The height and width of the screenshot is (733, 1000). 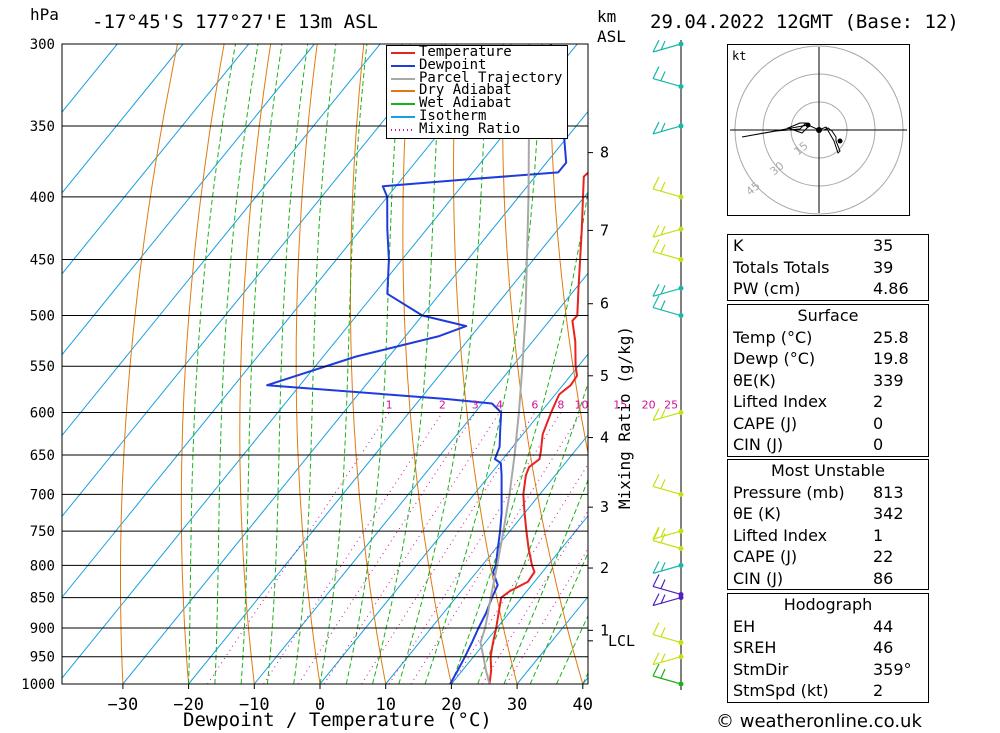 I want to click on legend-item: Temperature, so click(x=477, y=52).